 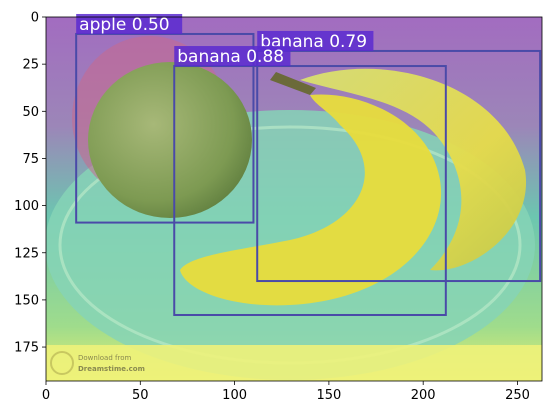 I want to click on watermark-bar, so click(x=294, y=363).